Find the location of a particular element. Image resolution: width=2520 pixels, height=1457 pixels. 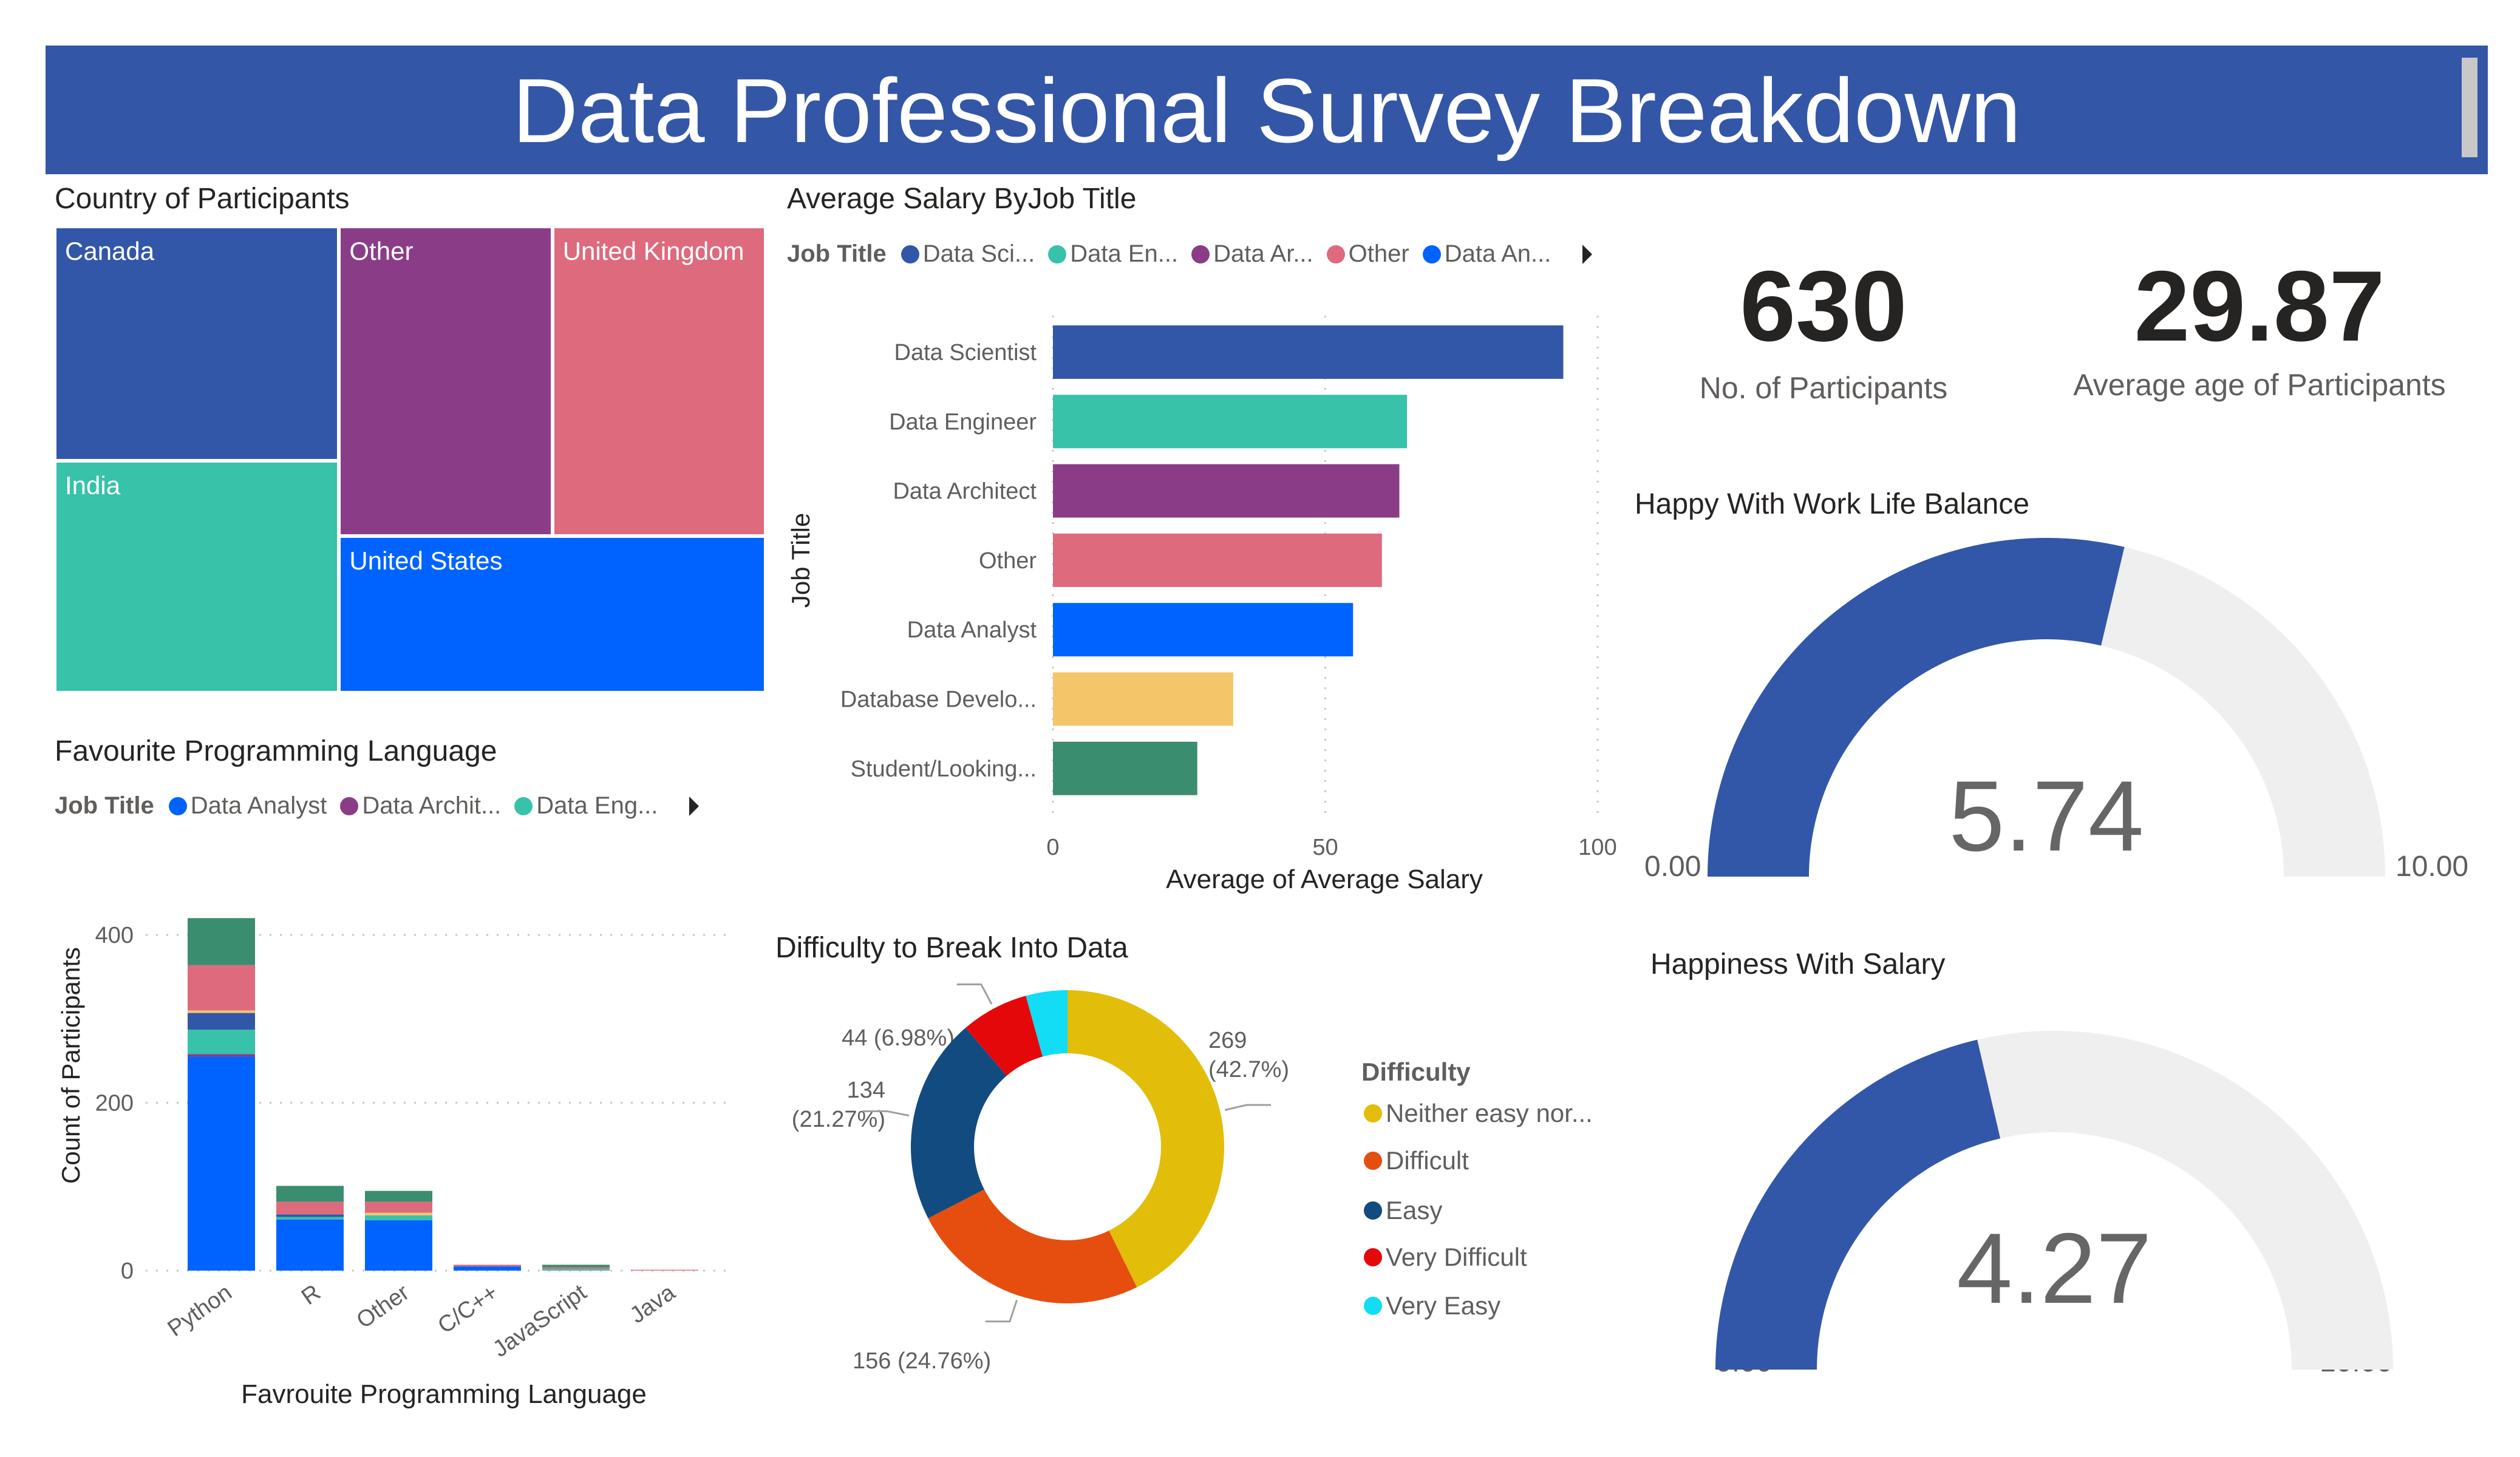

donut-legend-item: Very Easy is located at coordinates (1432, 1305).